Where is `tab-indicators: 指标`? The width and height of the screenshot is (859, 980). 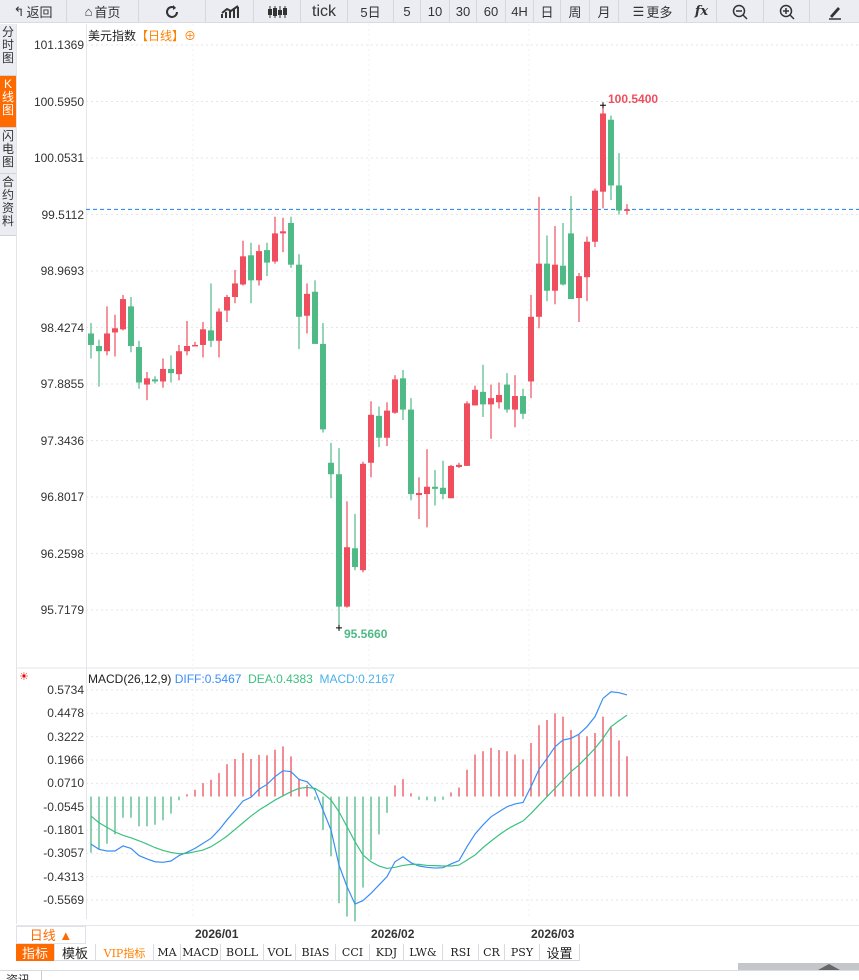 tab-indicators: 指标 is located at coordinates (35, 952).